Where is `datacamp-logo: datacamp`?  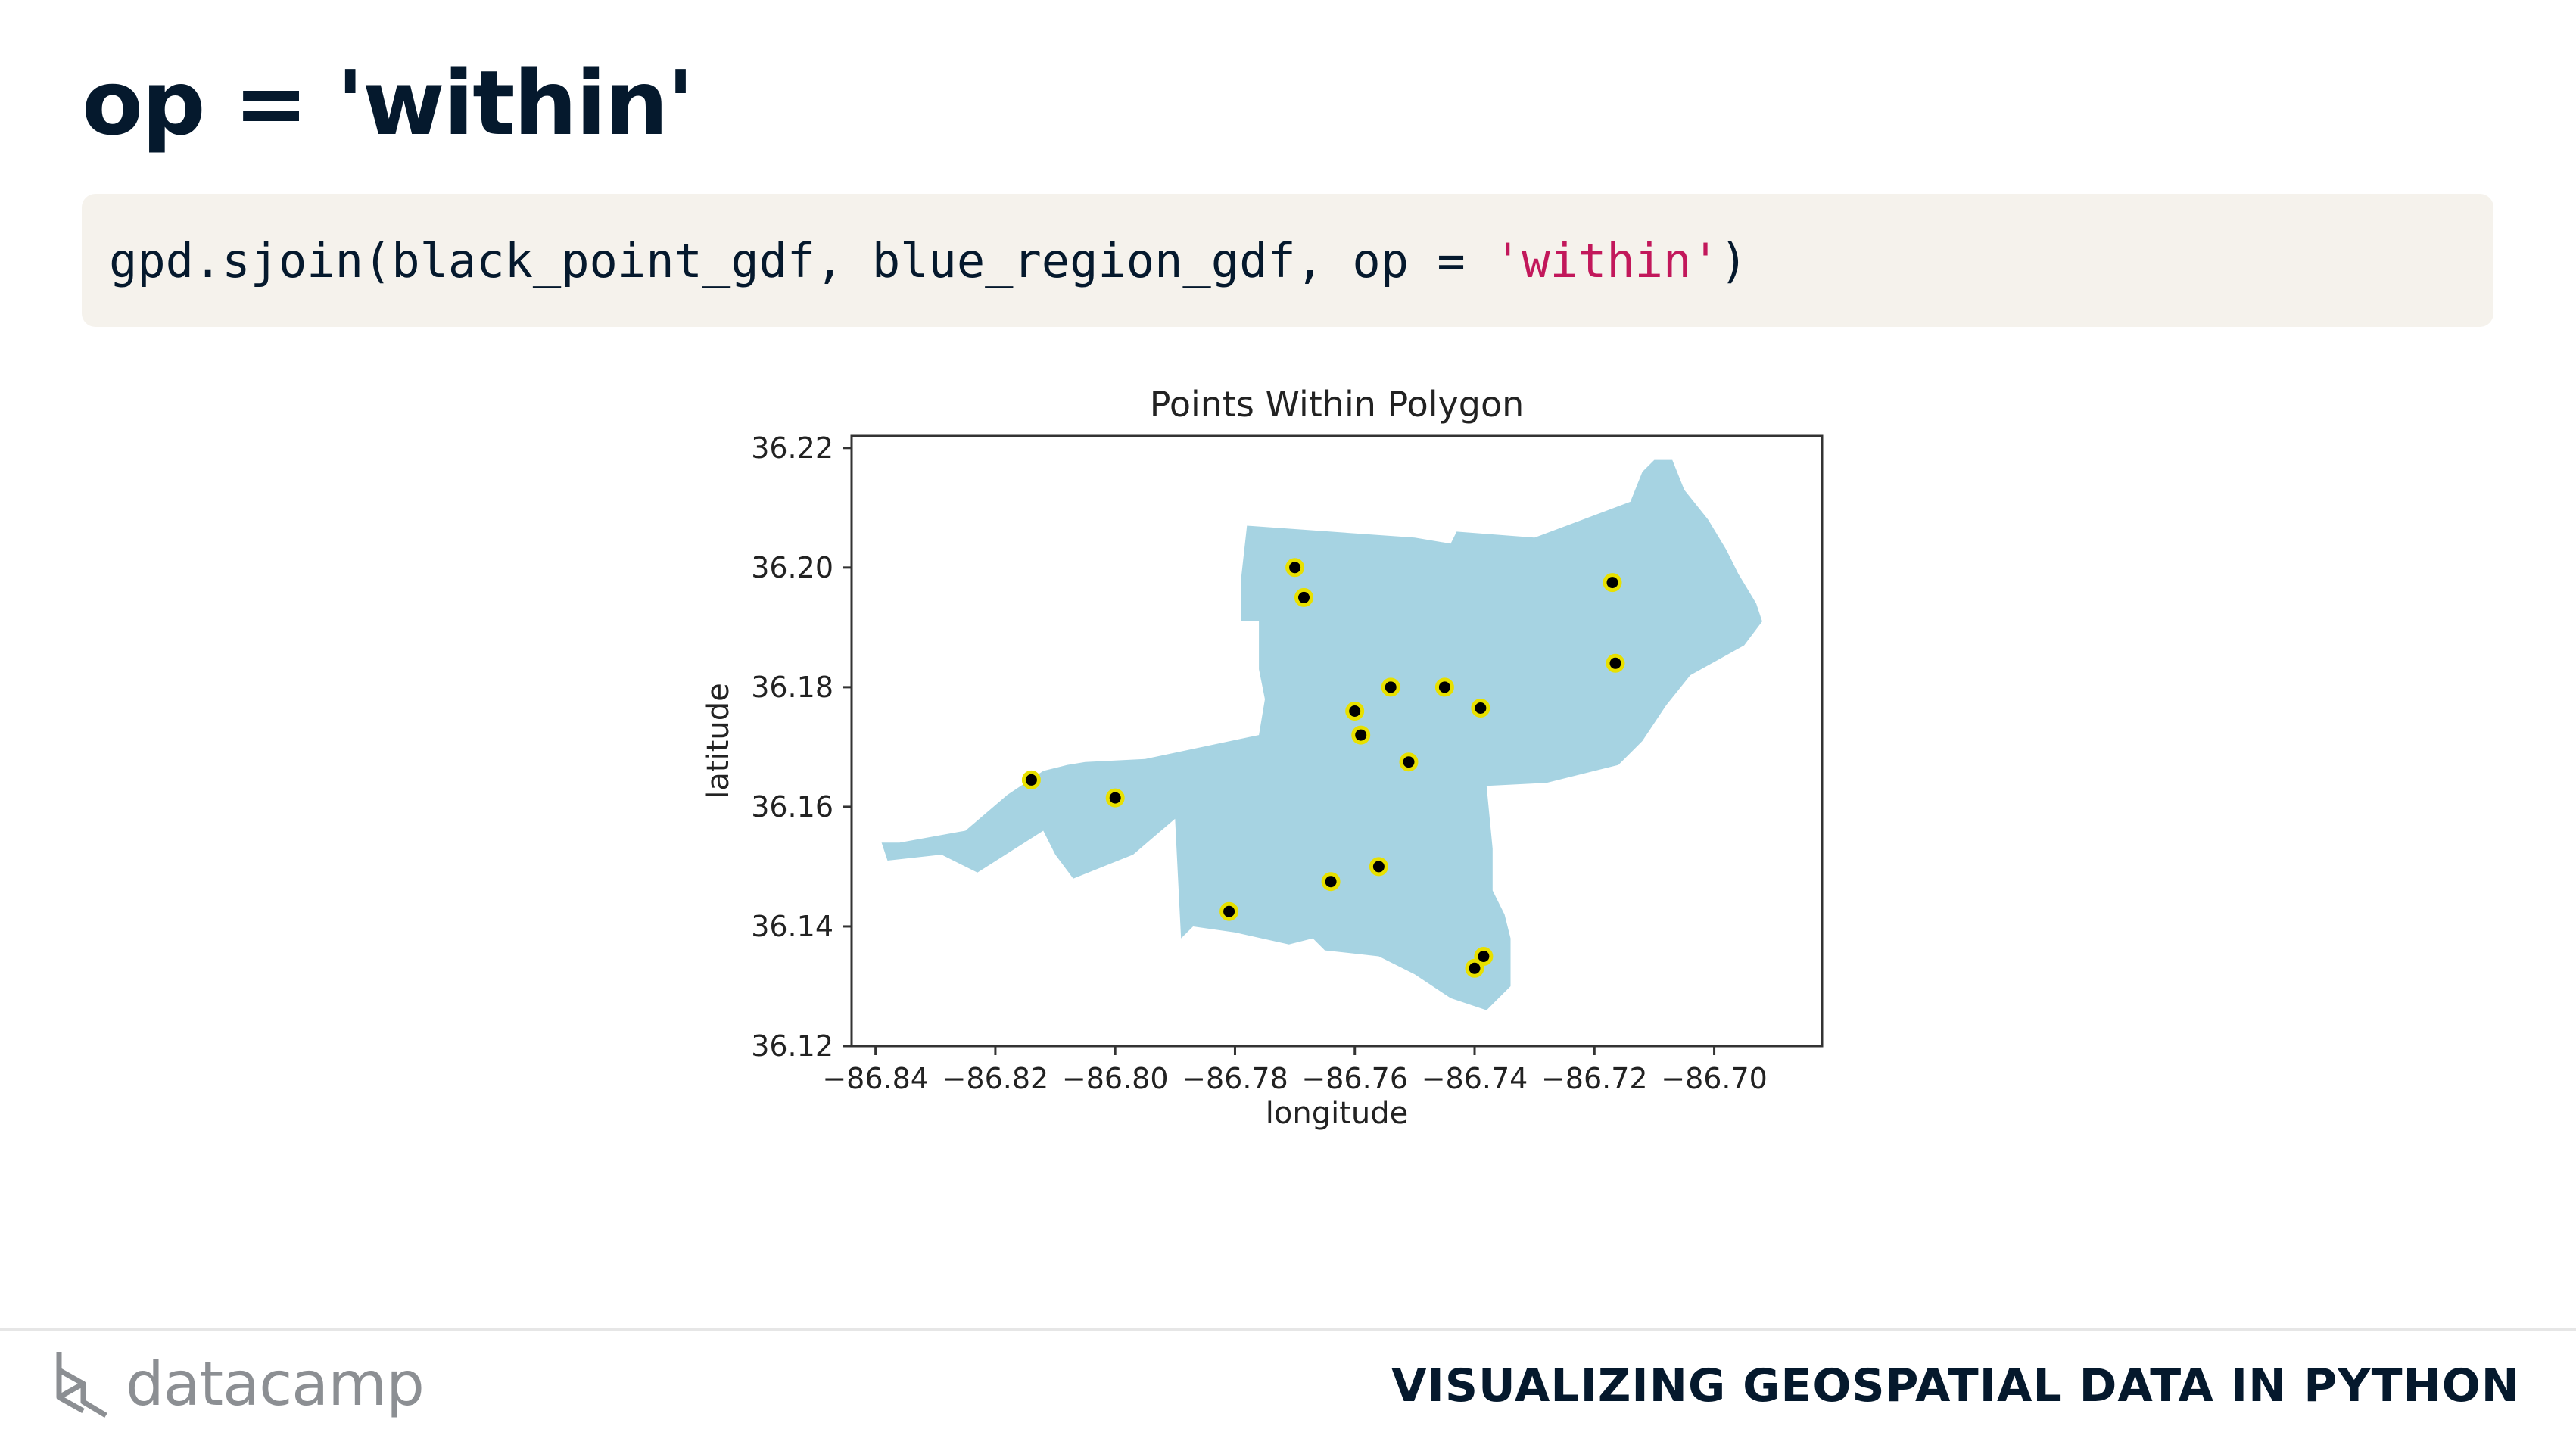 datacamp-logo: datacamp is located at coordinates (239, 1383).